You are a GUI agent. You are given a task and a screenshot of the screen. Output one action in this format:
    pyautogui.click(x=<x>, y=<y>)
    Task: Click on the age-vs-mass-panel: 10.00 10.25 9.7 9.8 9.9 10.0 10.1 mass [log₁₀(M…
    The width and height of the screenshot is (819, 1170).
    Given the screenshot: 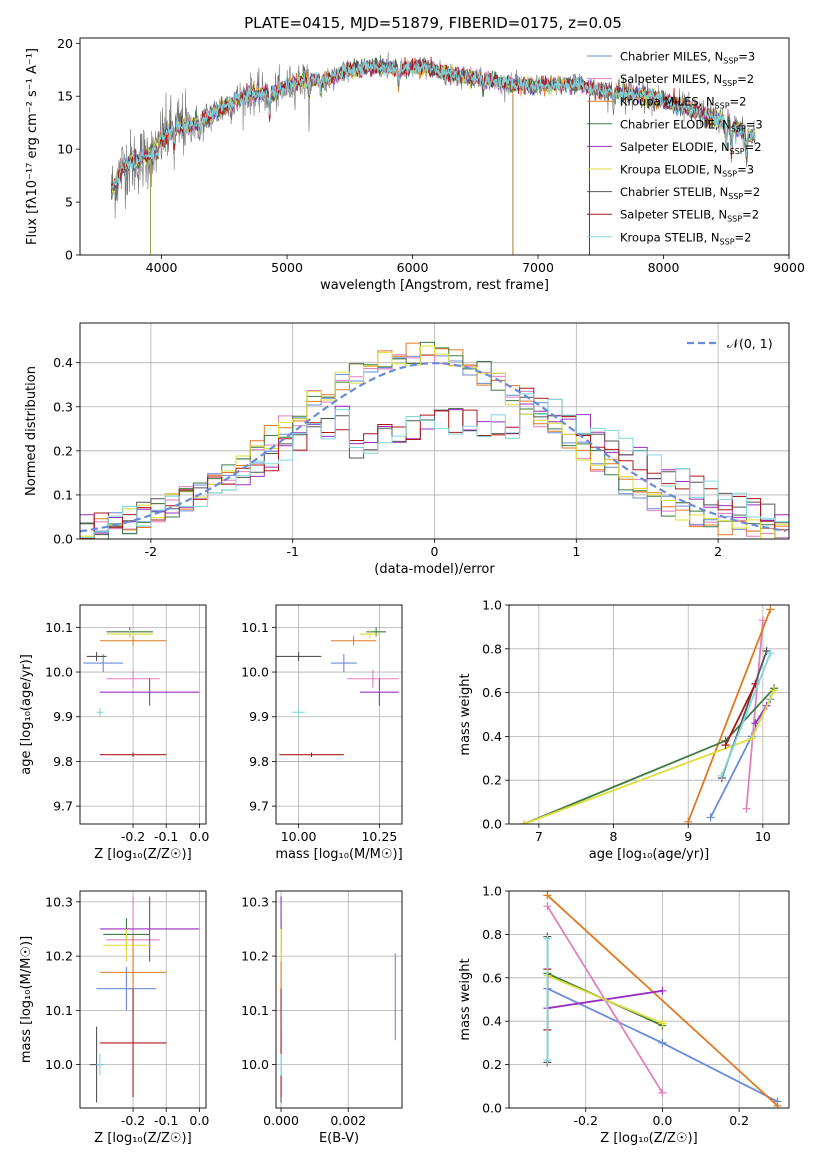 What is the action you would take?
    pyautogui.click(x=322, y=733)
    